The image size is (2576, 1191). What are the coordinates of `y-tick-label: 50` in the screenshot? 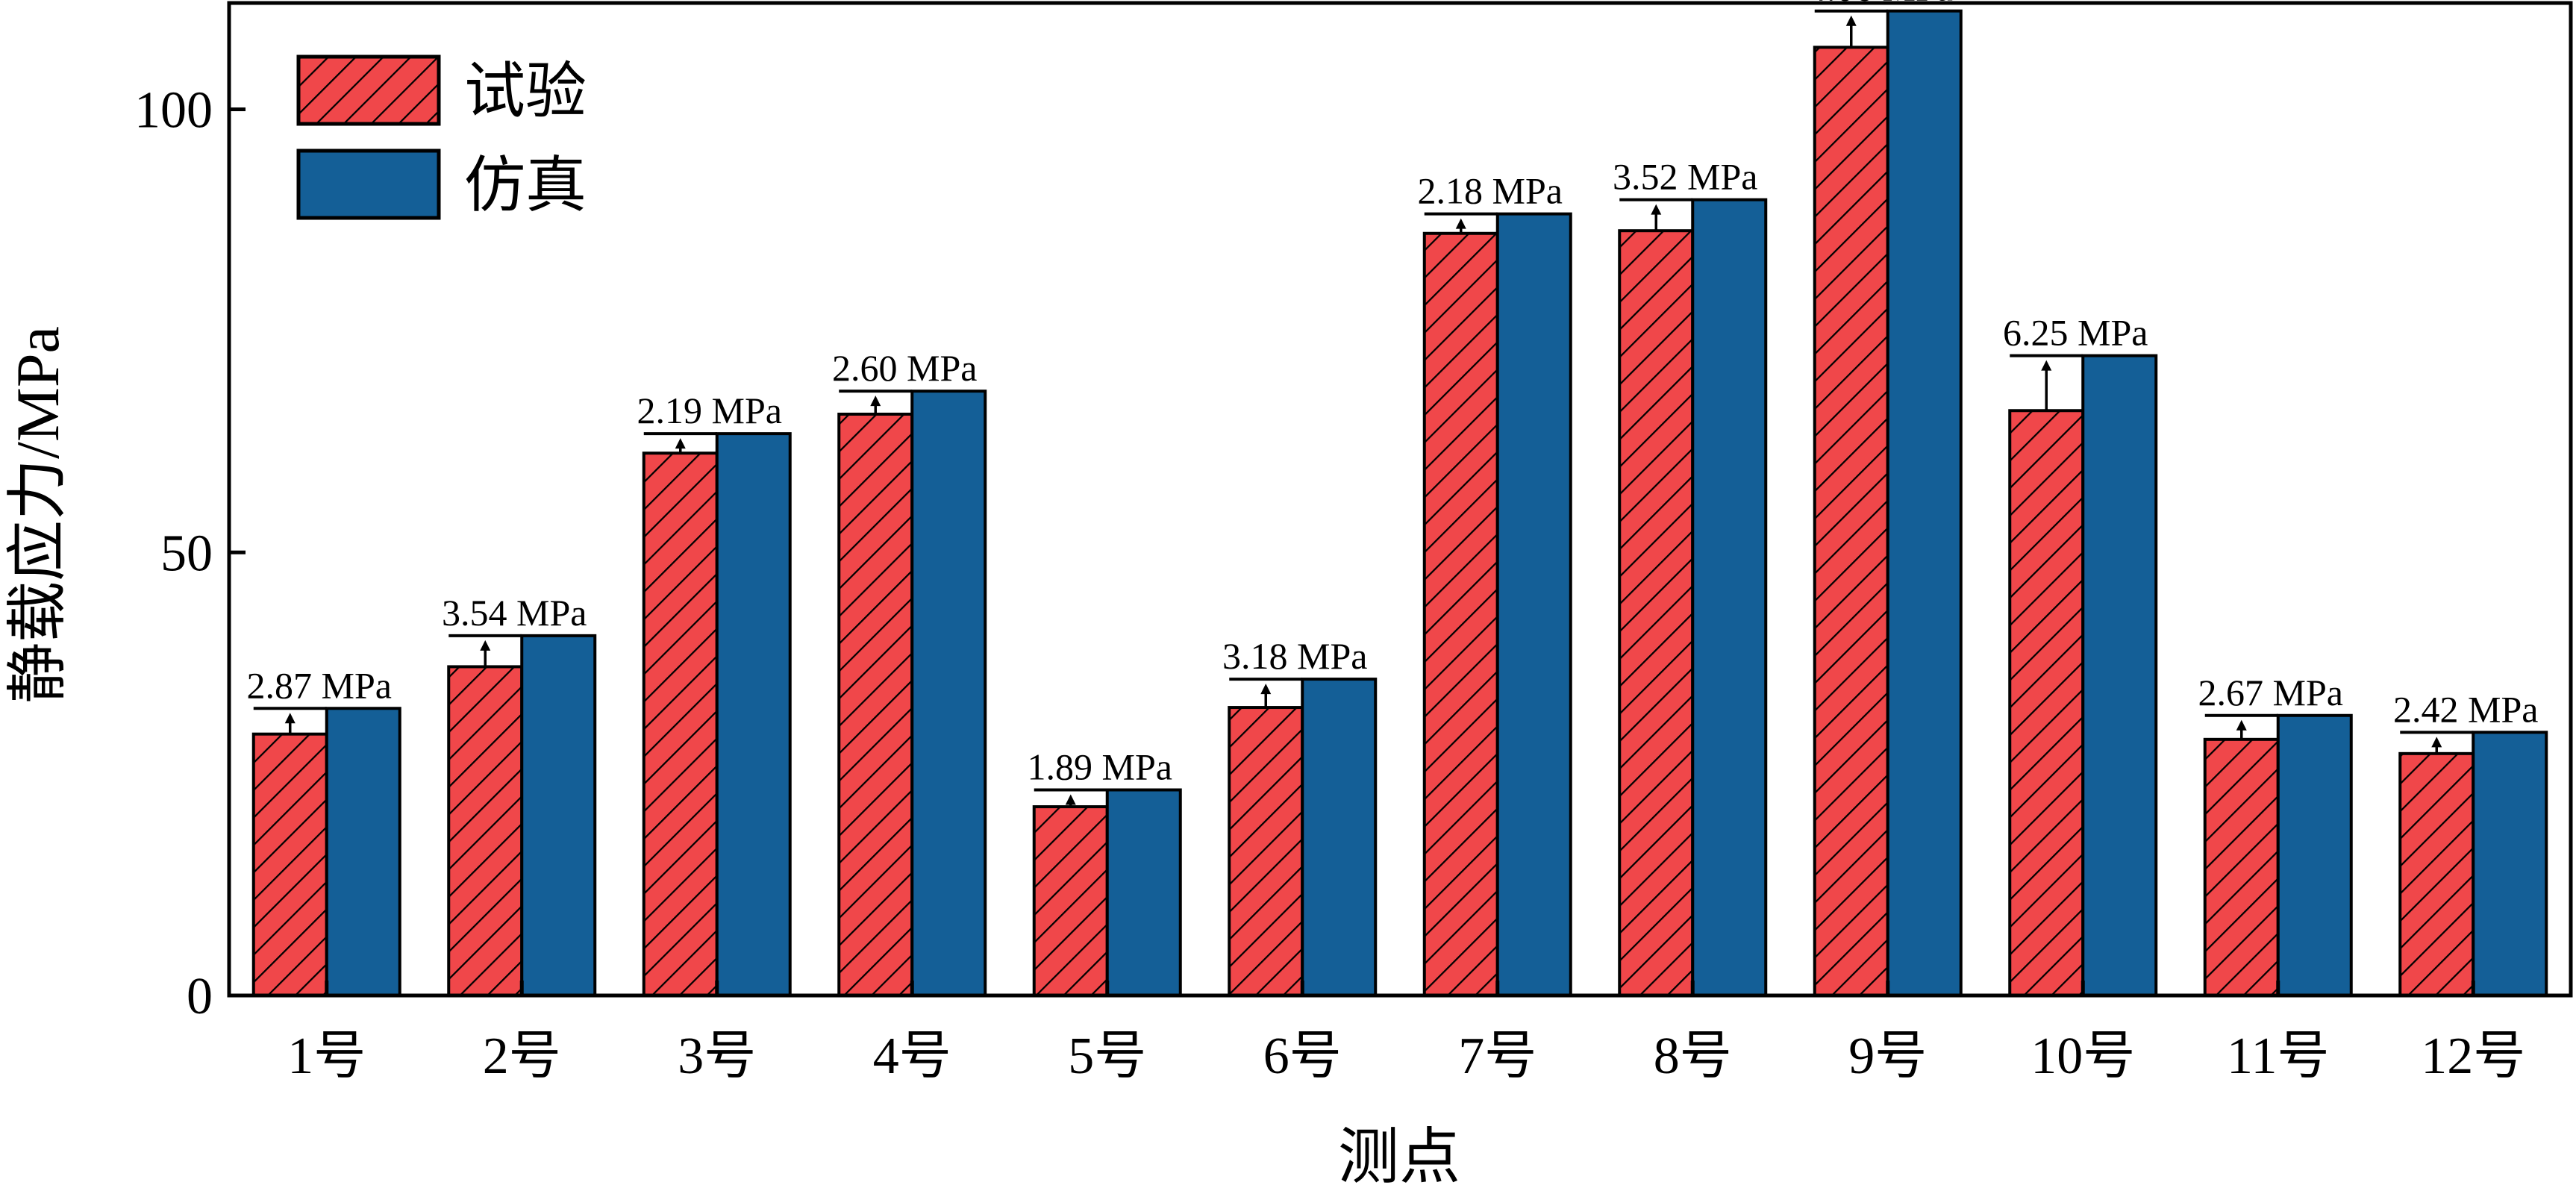 It's located at (186, 553).